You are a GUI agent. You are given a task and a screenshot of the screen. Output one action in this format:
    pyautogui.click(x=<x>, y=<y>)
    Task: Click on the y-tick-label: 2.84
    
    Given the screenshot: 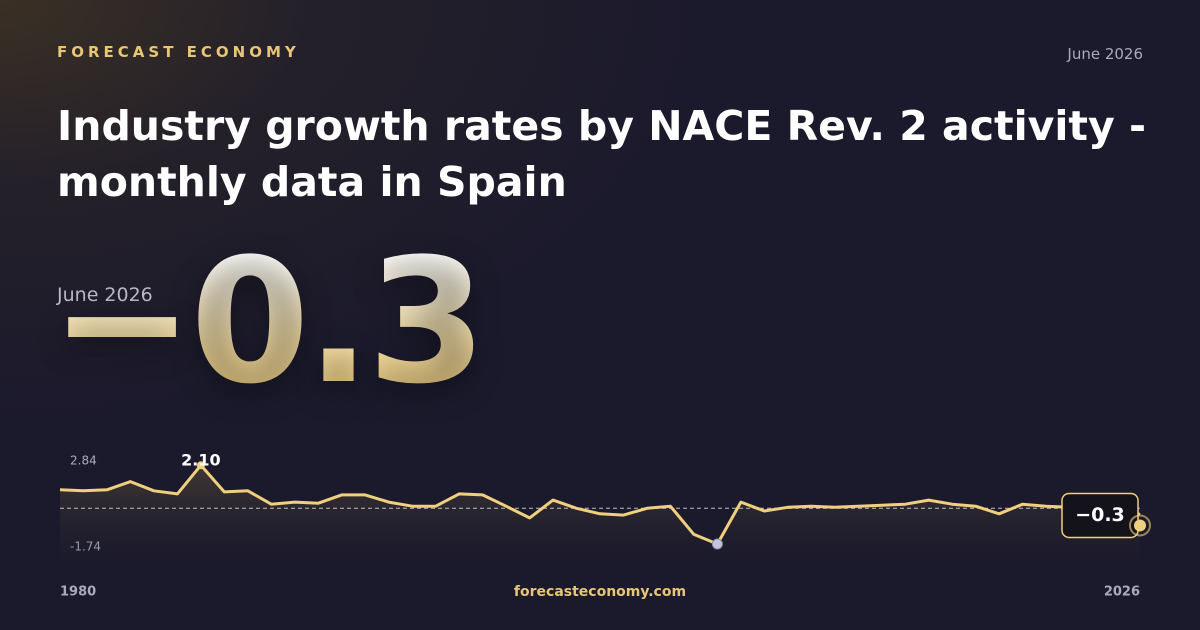 What is the action you would take?
    pyautogui.click(x=83, y=461)
    